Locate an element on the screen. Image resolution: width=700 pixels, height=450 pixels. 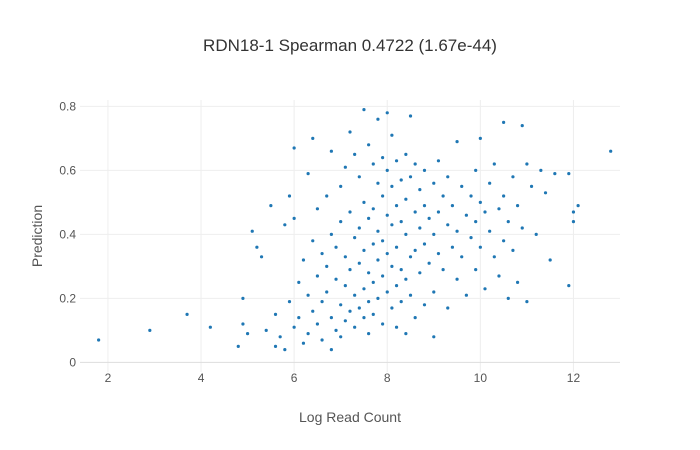
x-tick-label: 12 is located at coordinates (574, 378).